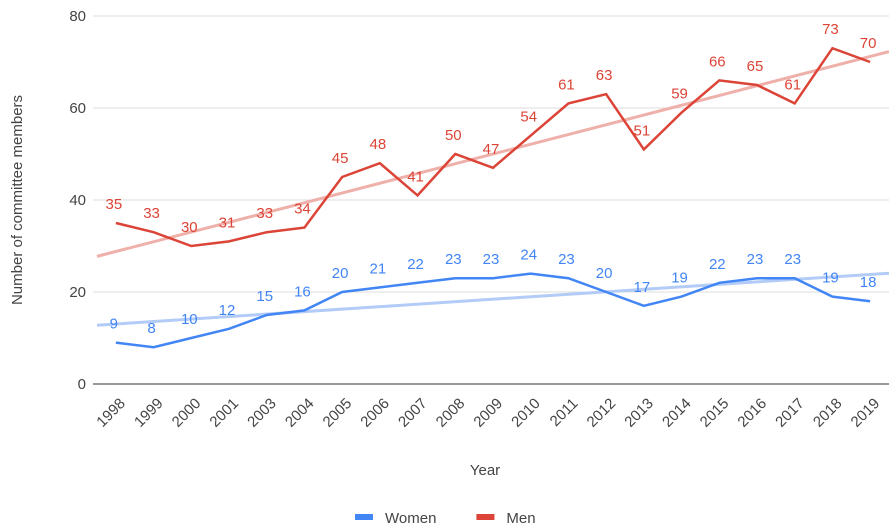 This screenshot has height=529, width=889. What do you see at coordinates (189, 319) in the screenshot?
I see `data-label: 10` at bounding box center [189, 319].